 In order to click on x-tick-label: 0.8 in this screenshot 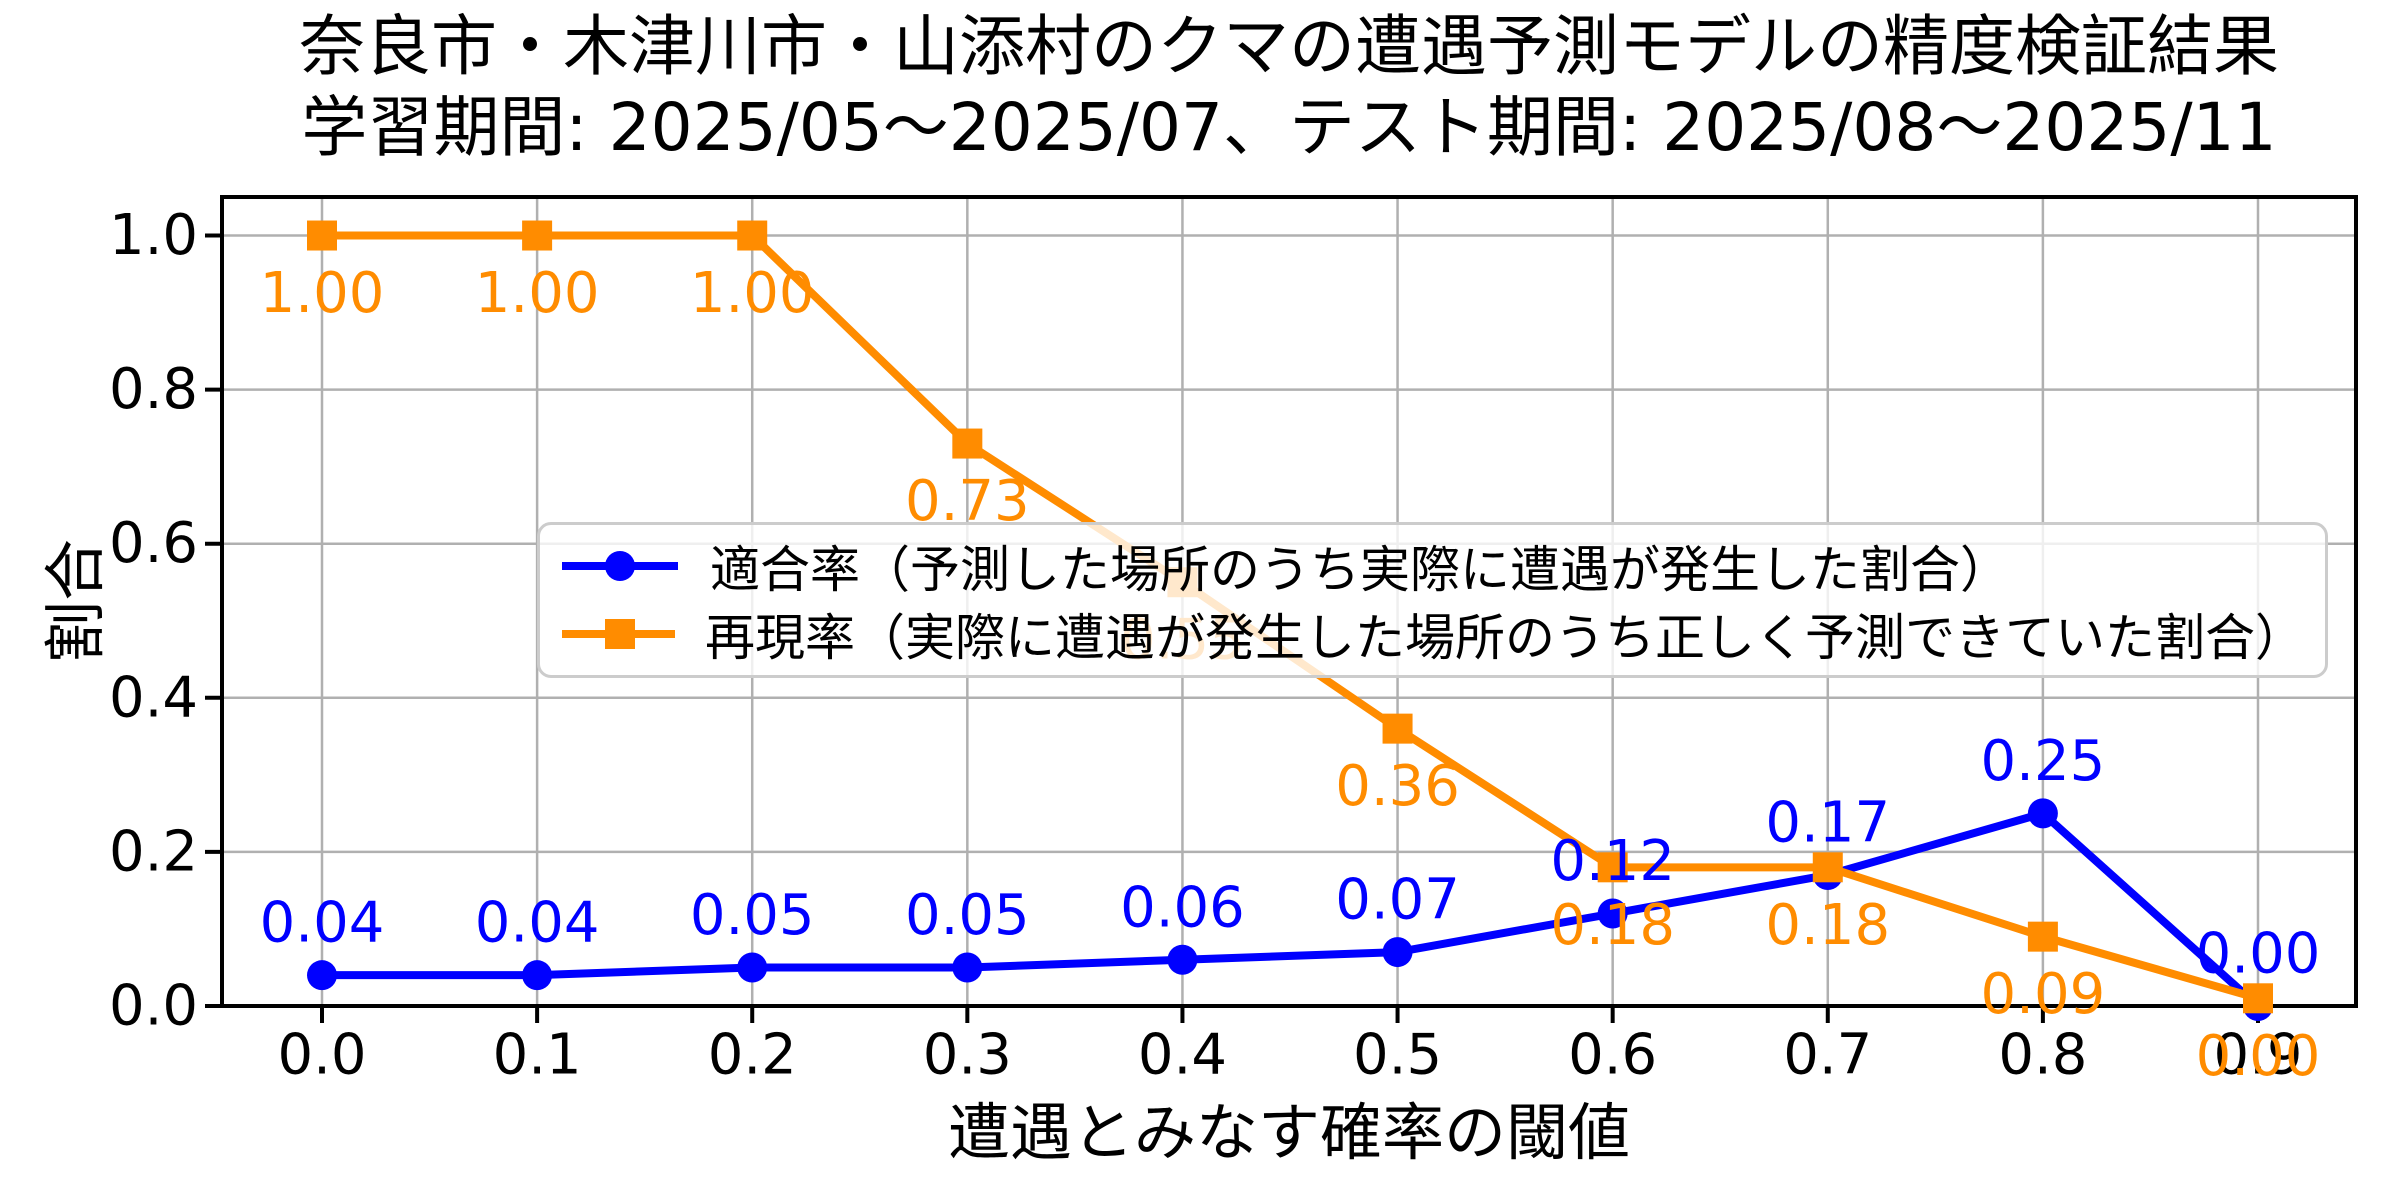, I will do `click(2042, 1055)`.